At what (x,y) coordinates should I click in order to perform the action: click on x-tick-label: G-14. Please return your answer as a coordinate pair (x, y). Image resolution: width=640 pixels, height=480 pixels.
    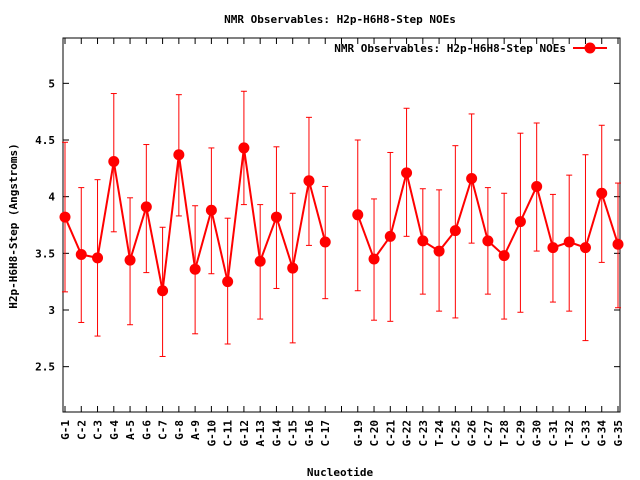
    Looking at the image, I should click on (276, 433).